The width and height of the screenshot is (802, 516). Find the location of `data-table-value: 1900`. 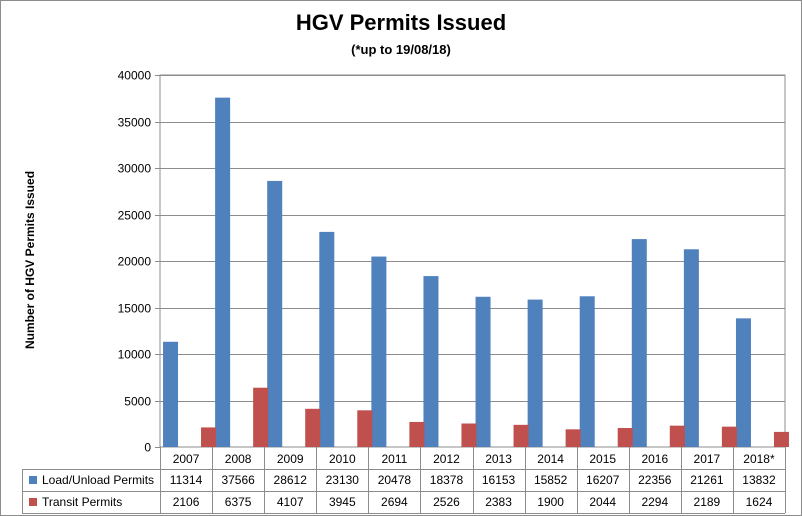

data-table-value: 1900 is located at coordinates (550, 502).